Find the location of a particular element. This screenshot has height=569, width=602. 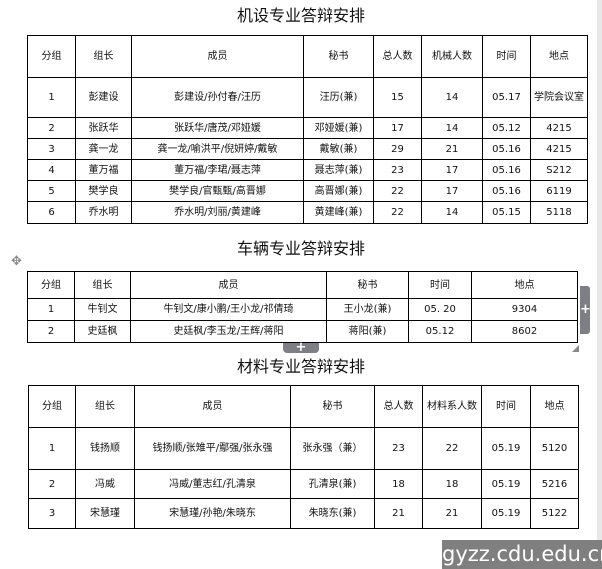

table-cell: 彭建设 is located at coordinates (103, 97).